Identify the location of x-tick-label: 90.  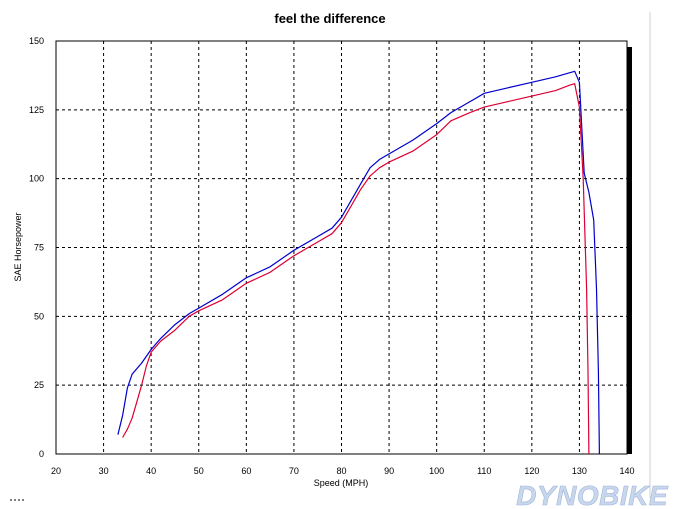
(389, 471).